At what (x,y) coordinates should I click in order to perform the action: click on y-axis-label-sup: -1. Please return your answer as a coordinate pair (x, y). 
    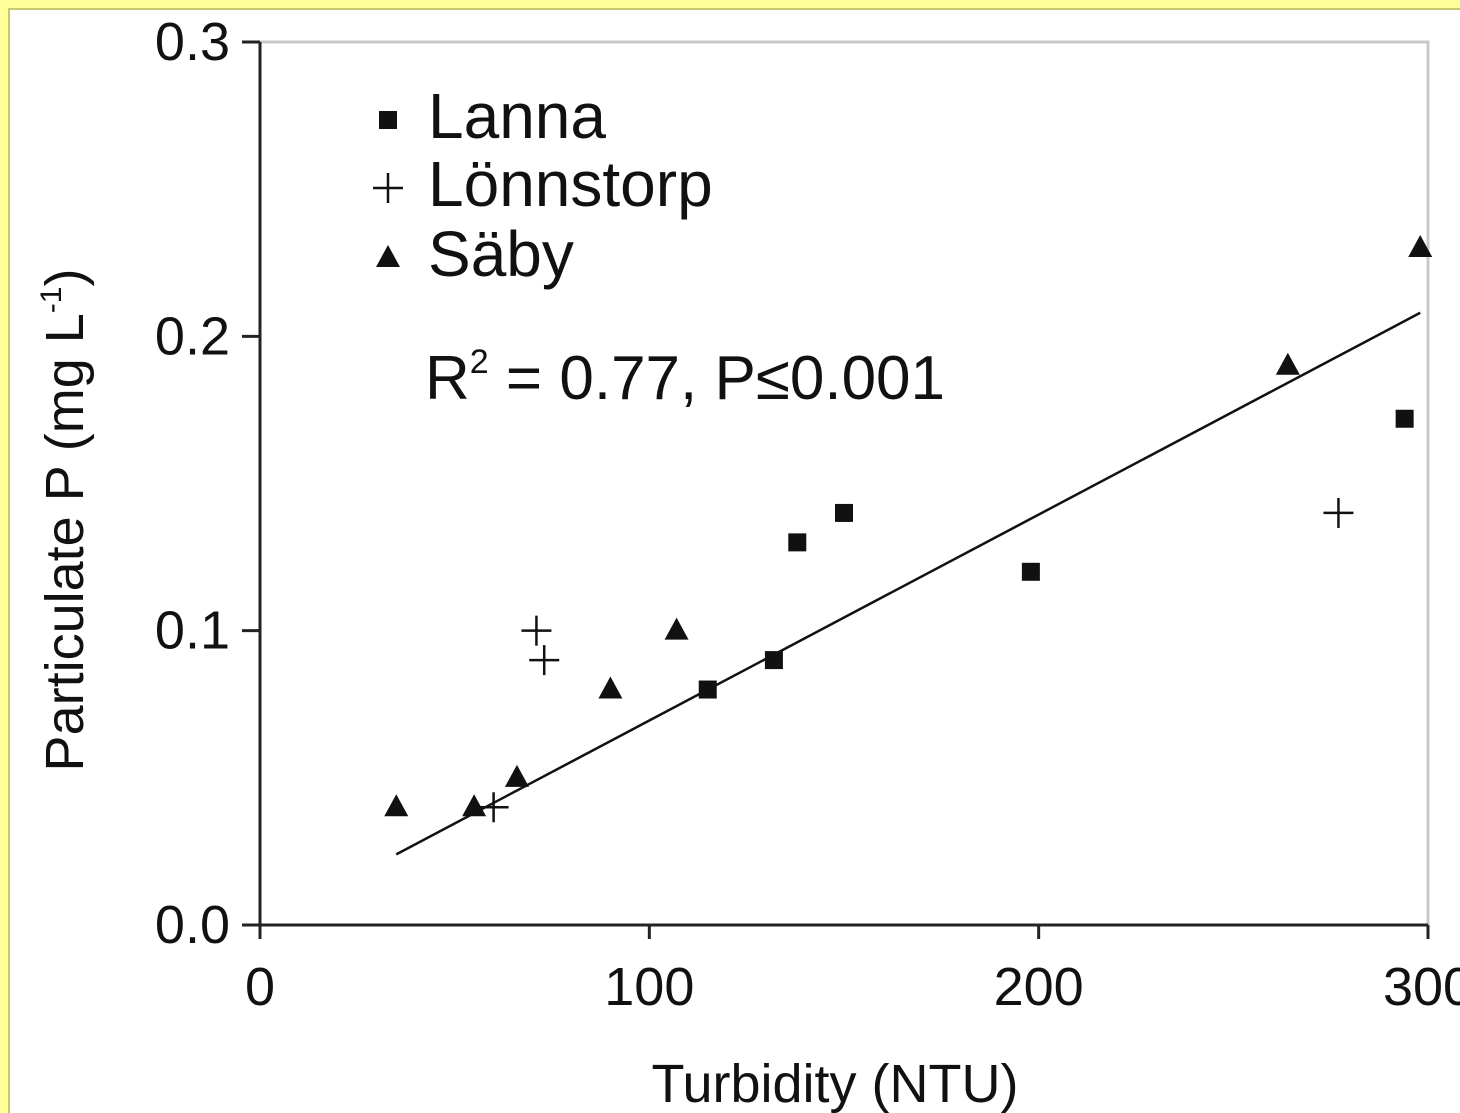
    Looking at the image, I should click on (51, 300).